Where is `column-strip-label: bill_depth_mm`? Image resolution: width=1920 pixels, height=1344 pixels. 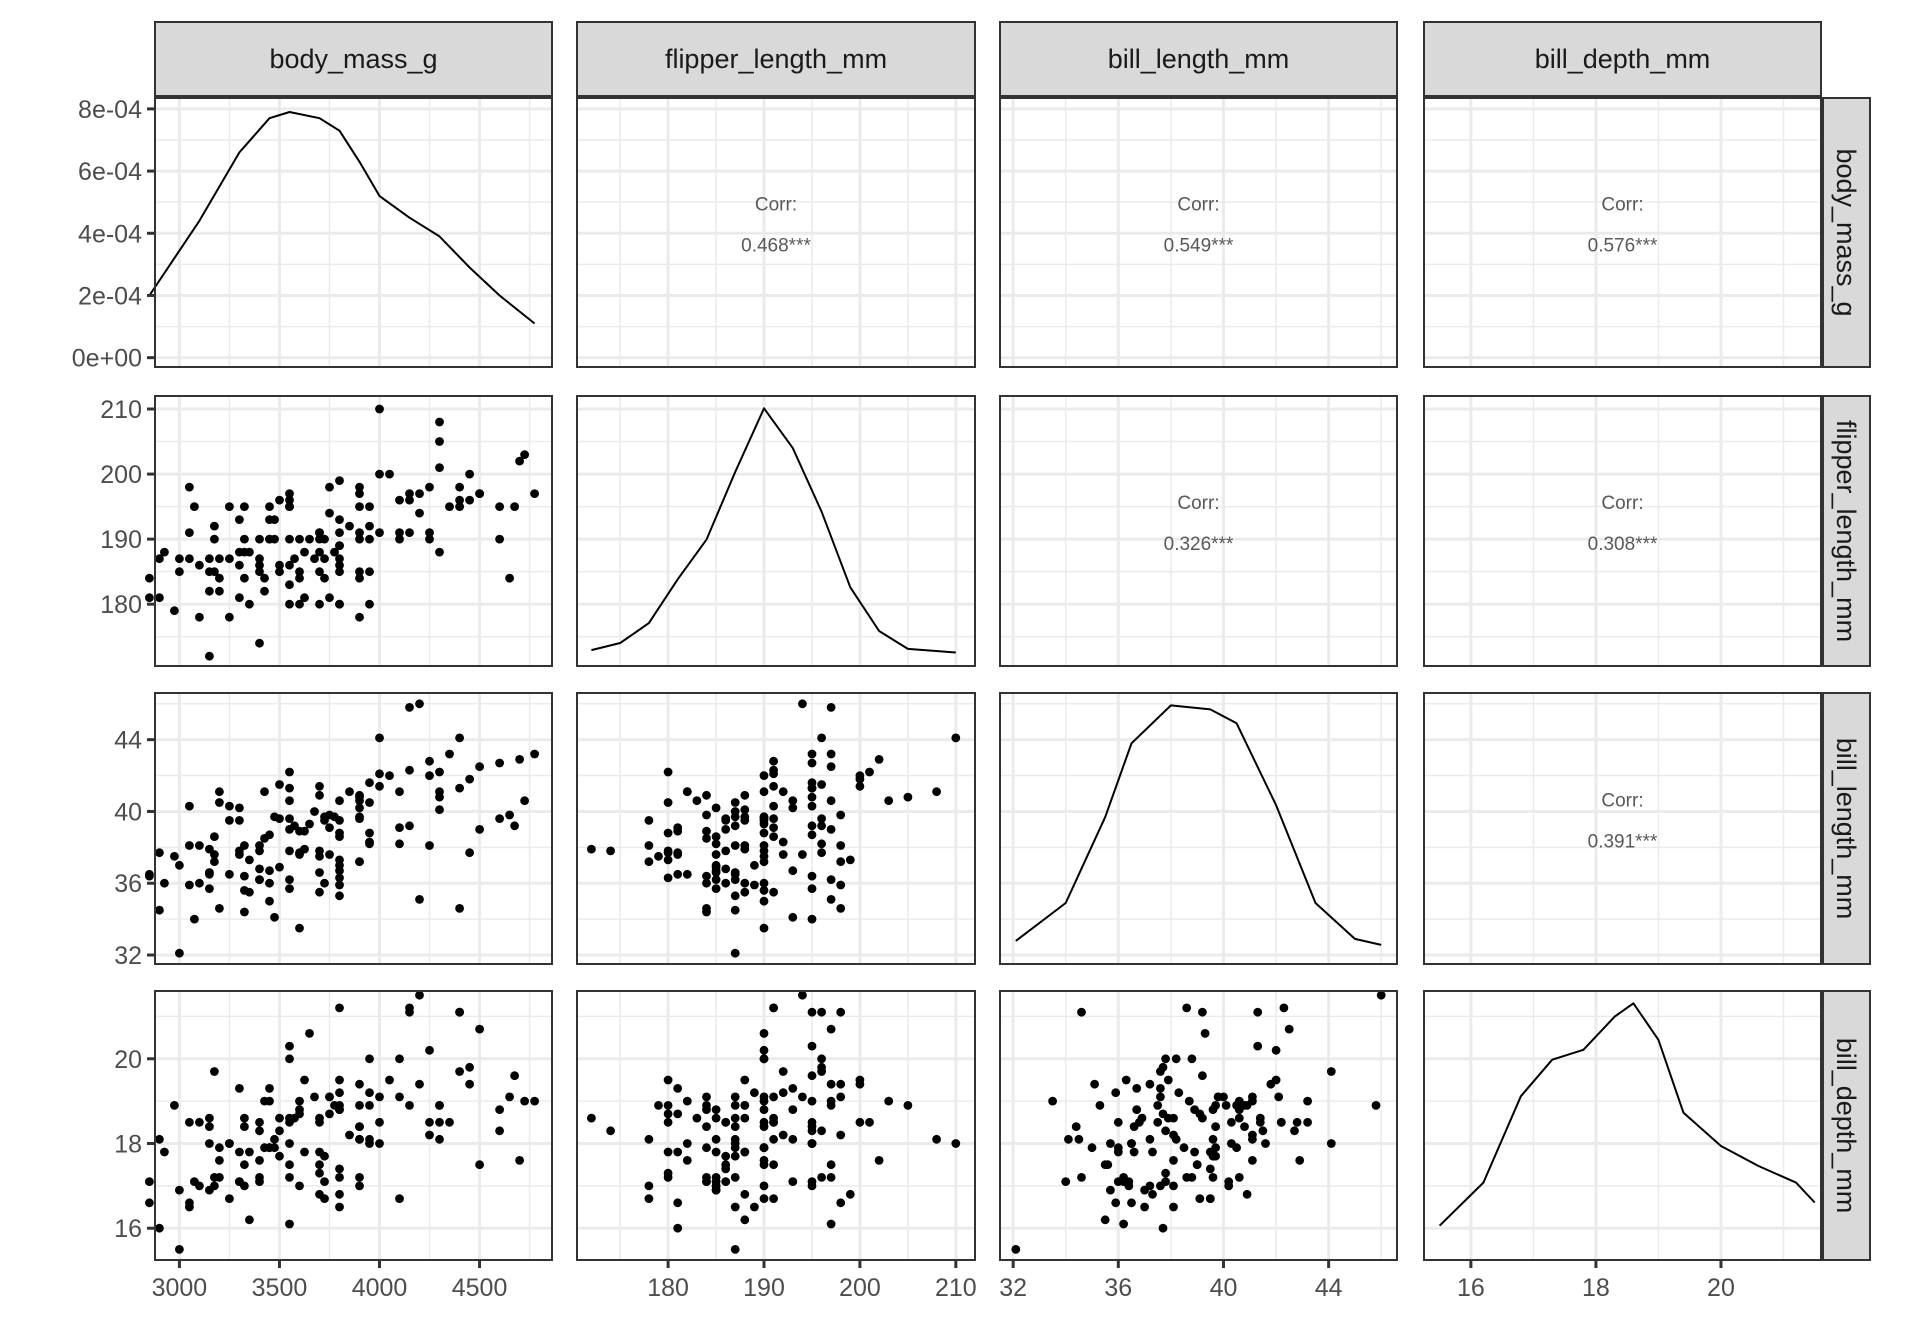
column-strip-label: bill_depth_mm is located at coordinates (1623, 59).